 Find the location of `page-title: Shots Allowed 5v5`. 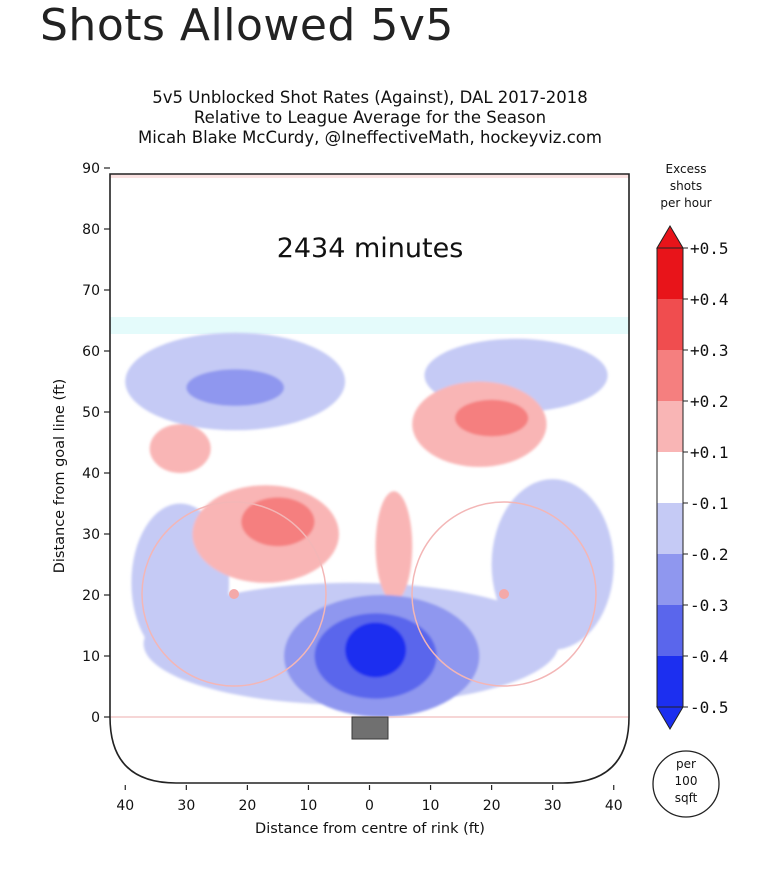

page-title: Shots Allowed 5v5 is located at coordinates (247, 25).